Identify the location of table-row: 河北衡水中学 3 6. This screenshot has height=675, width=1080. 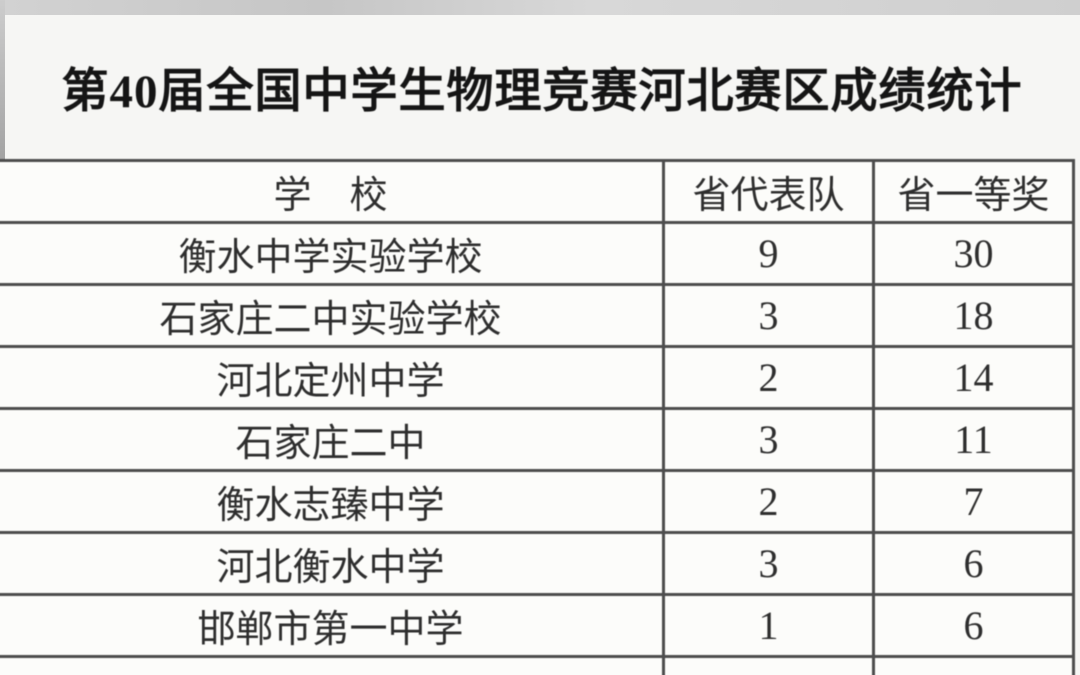
(537, 563).